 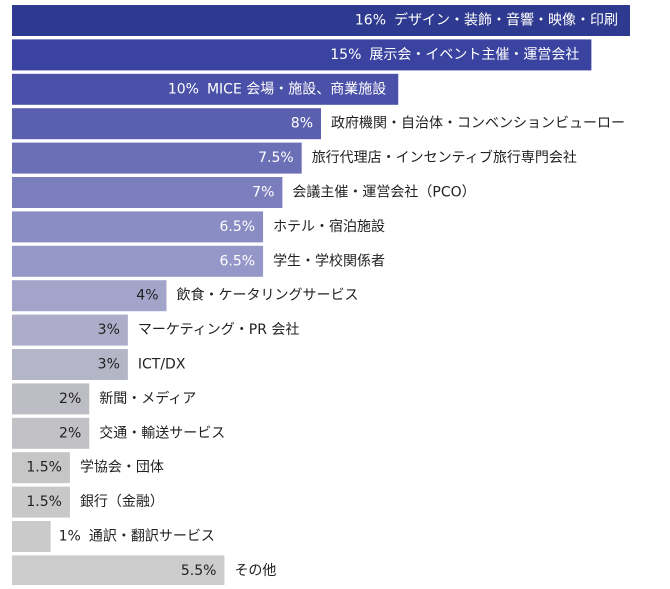 I want to click on category-label: 銀行（金融）, so click(x=122, y=502).